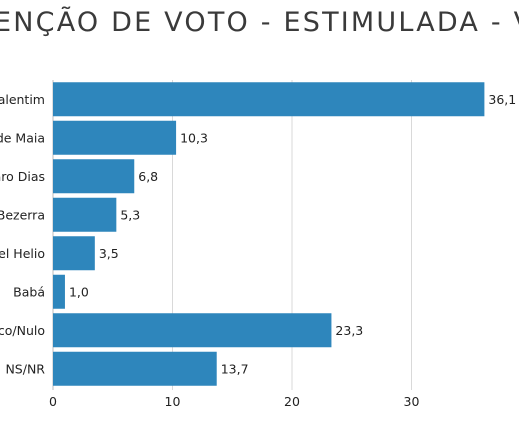  What do you see at coordinates (109, 253) in the screenshot?
I see `value-label-4: 3,5` at bounding box center [109, 253].